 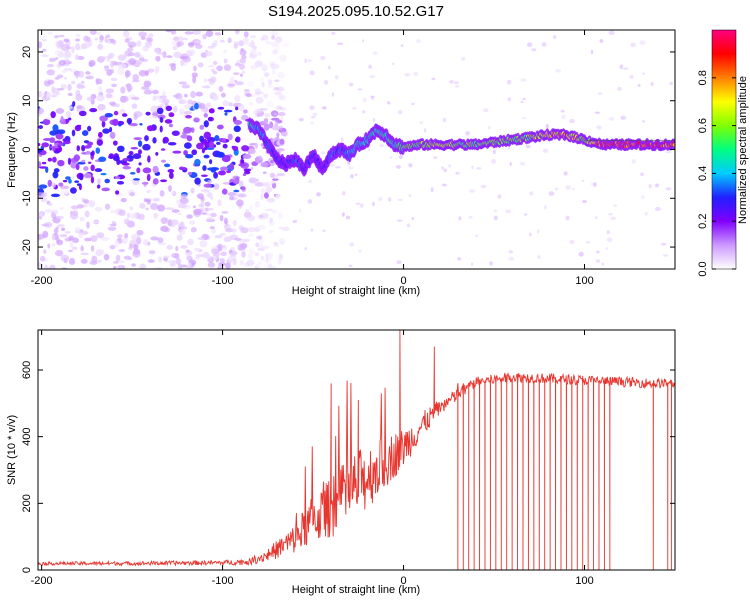 What do you see at coordinates (27, 101) in the screenshot?
I see `y-tick-label: 10` at bounding box center [27, 101].